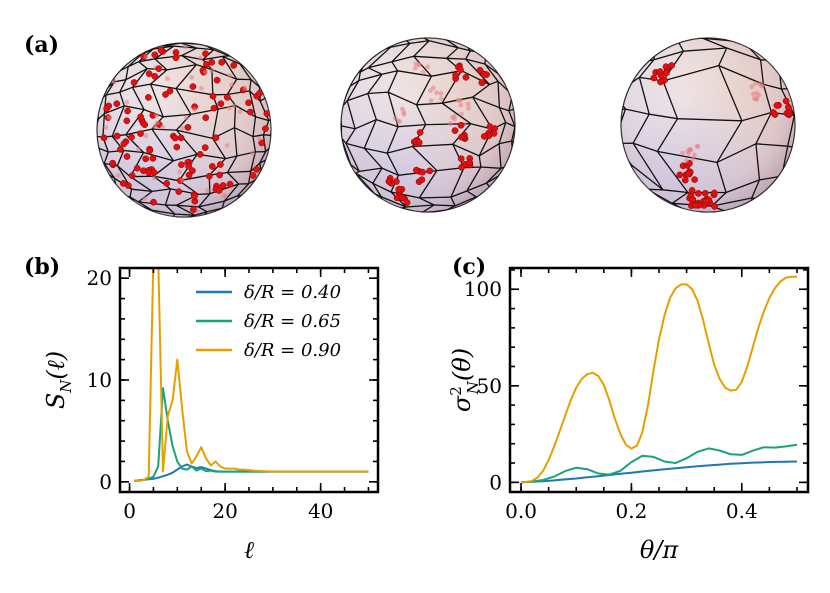 This screenshot has height=593, width=830. I want to click on y-tick-label: 100, so click(483, 289).